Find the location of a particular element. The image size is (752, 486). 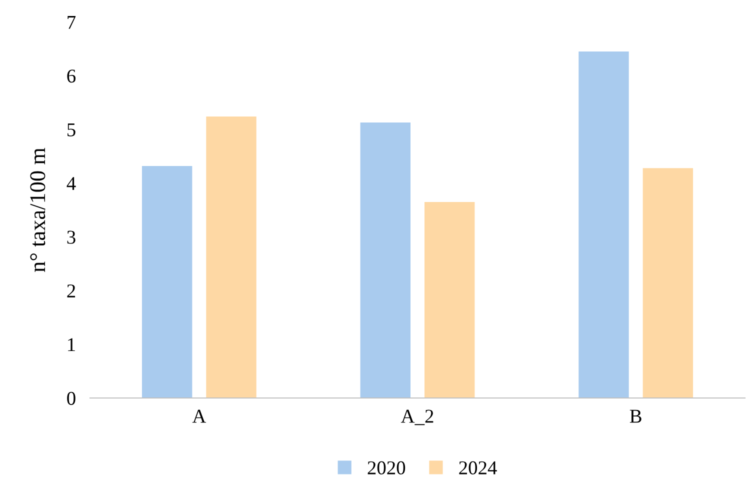

legend-label: 2024 is located at coordinates (478, 467).